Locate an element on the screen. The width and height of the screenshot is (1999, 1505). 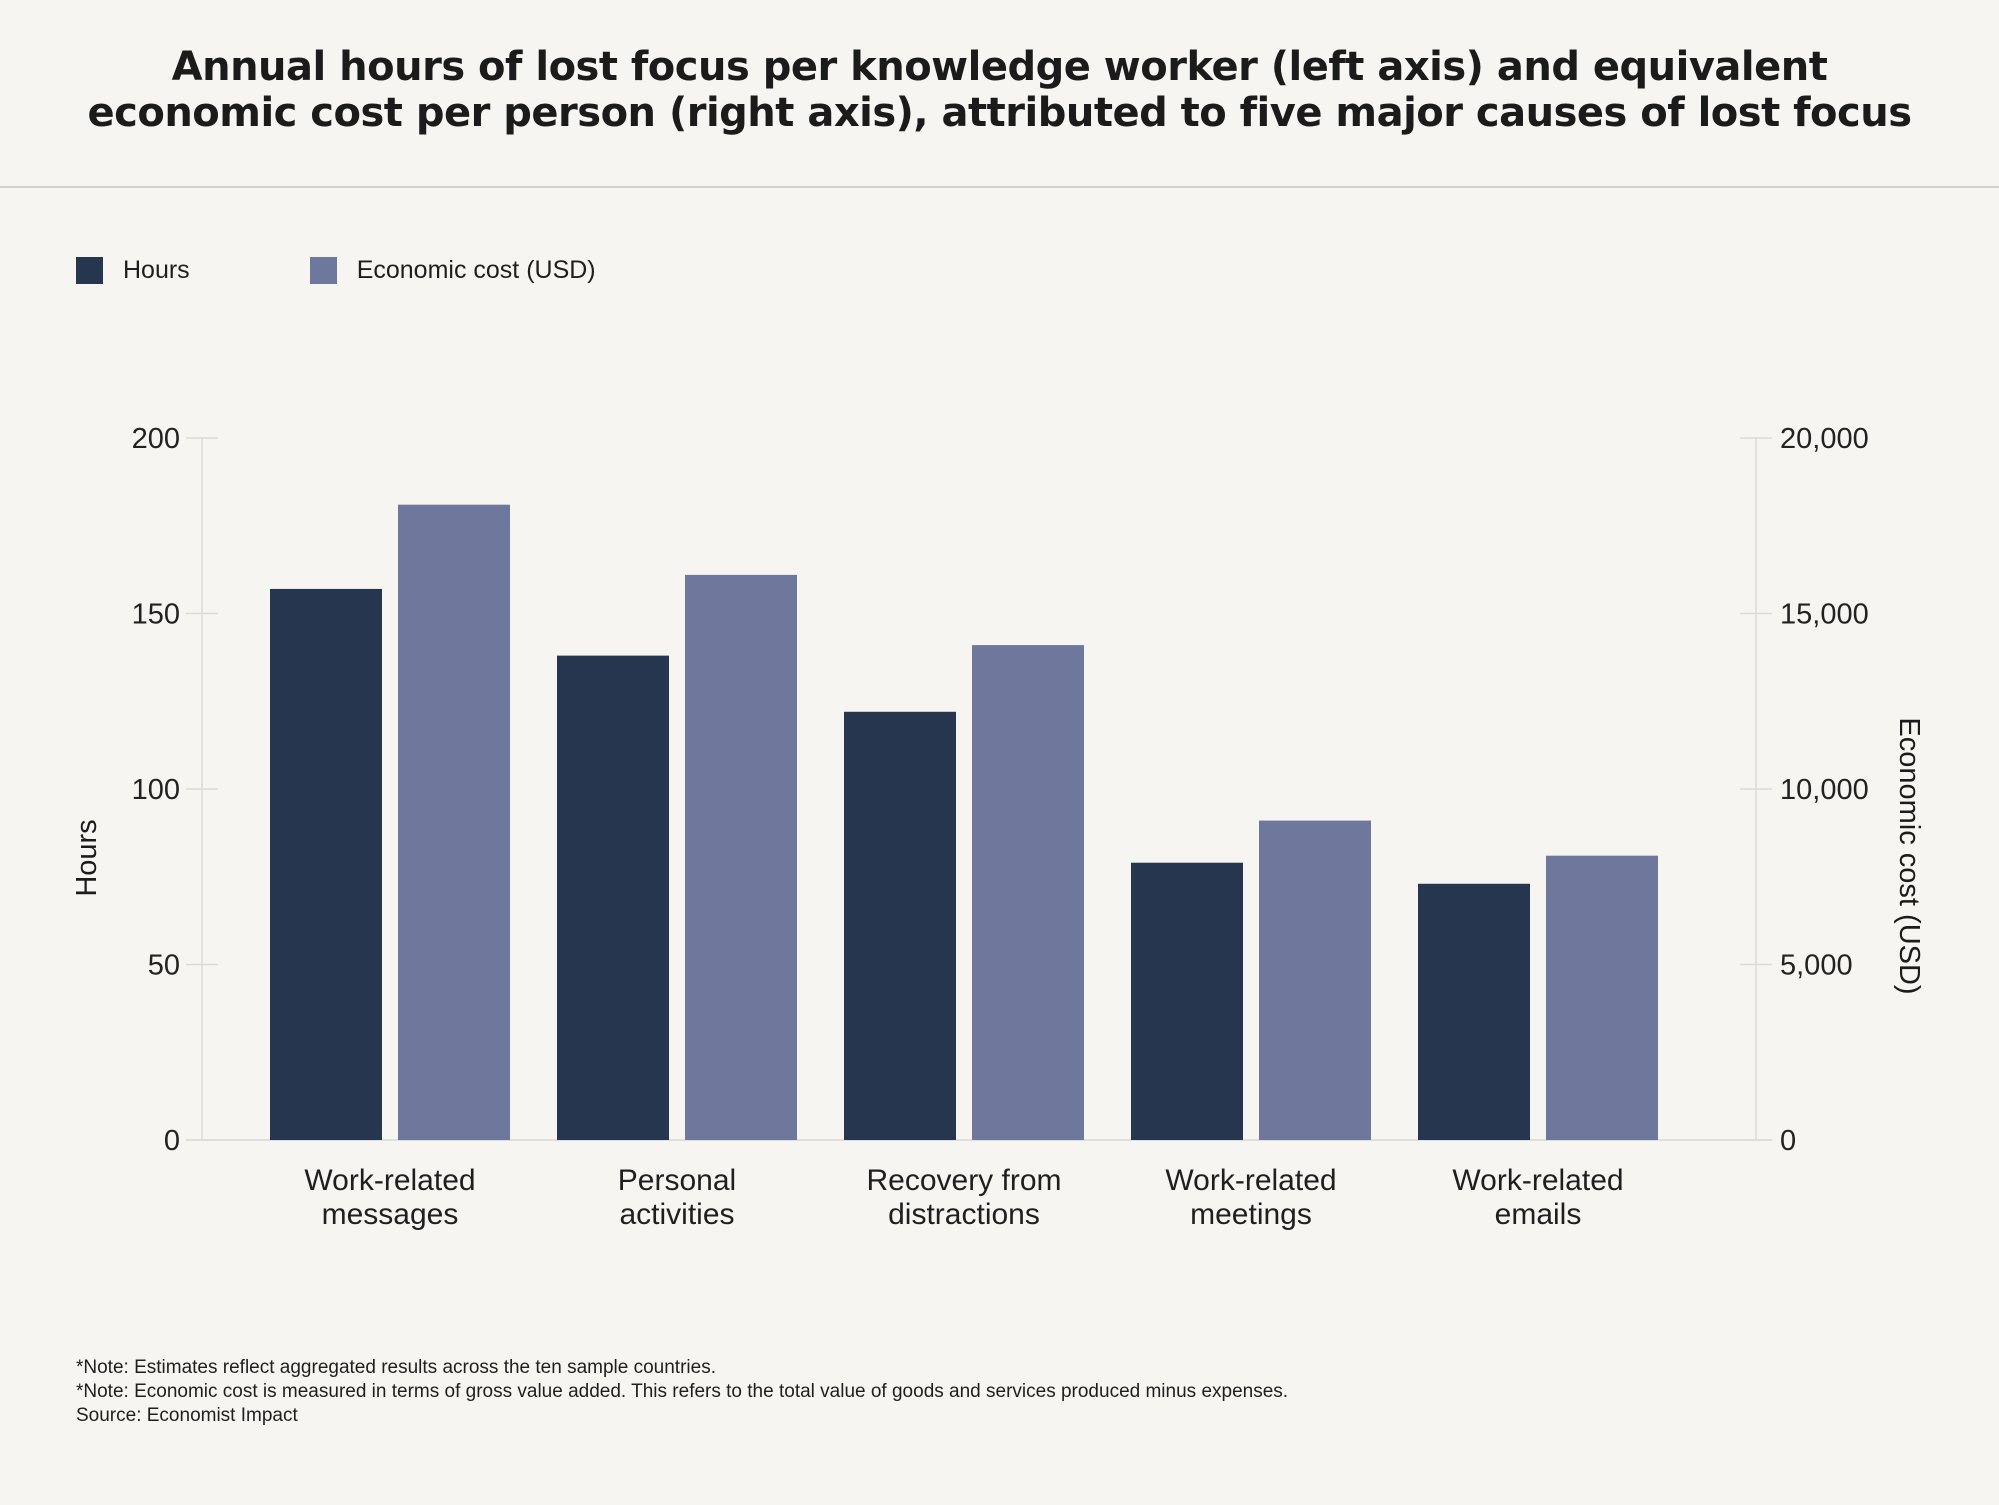
right-axis-title: Economic cost (USD) is located at coordinates (1909, 855).